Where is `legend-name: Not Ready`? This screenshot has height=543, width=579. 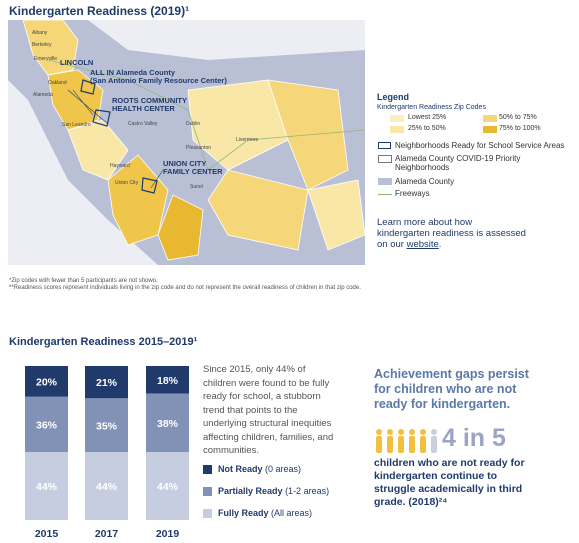 legend-name: Not Ready is located at coordinates (240, 469).